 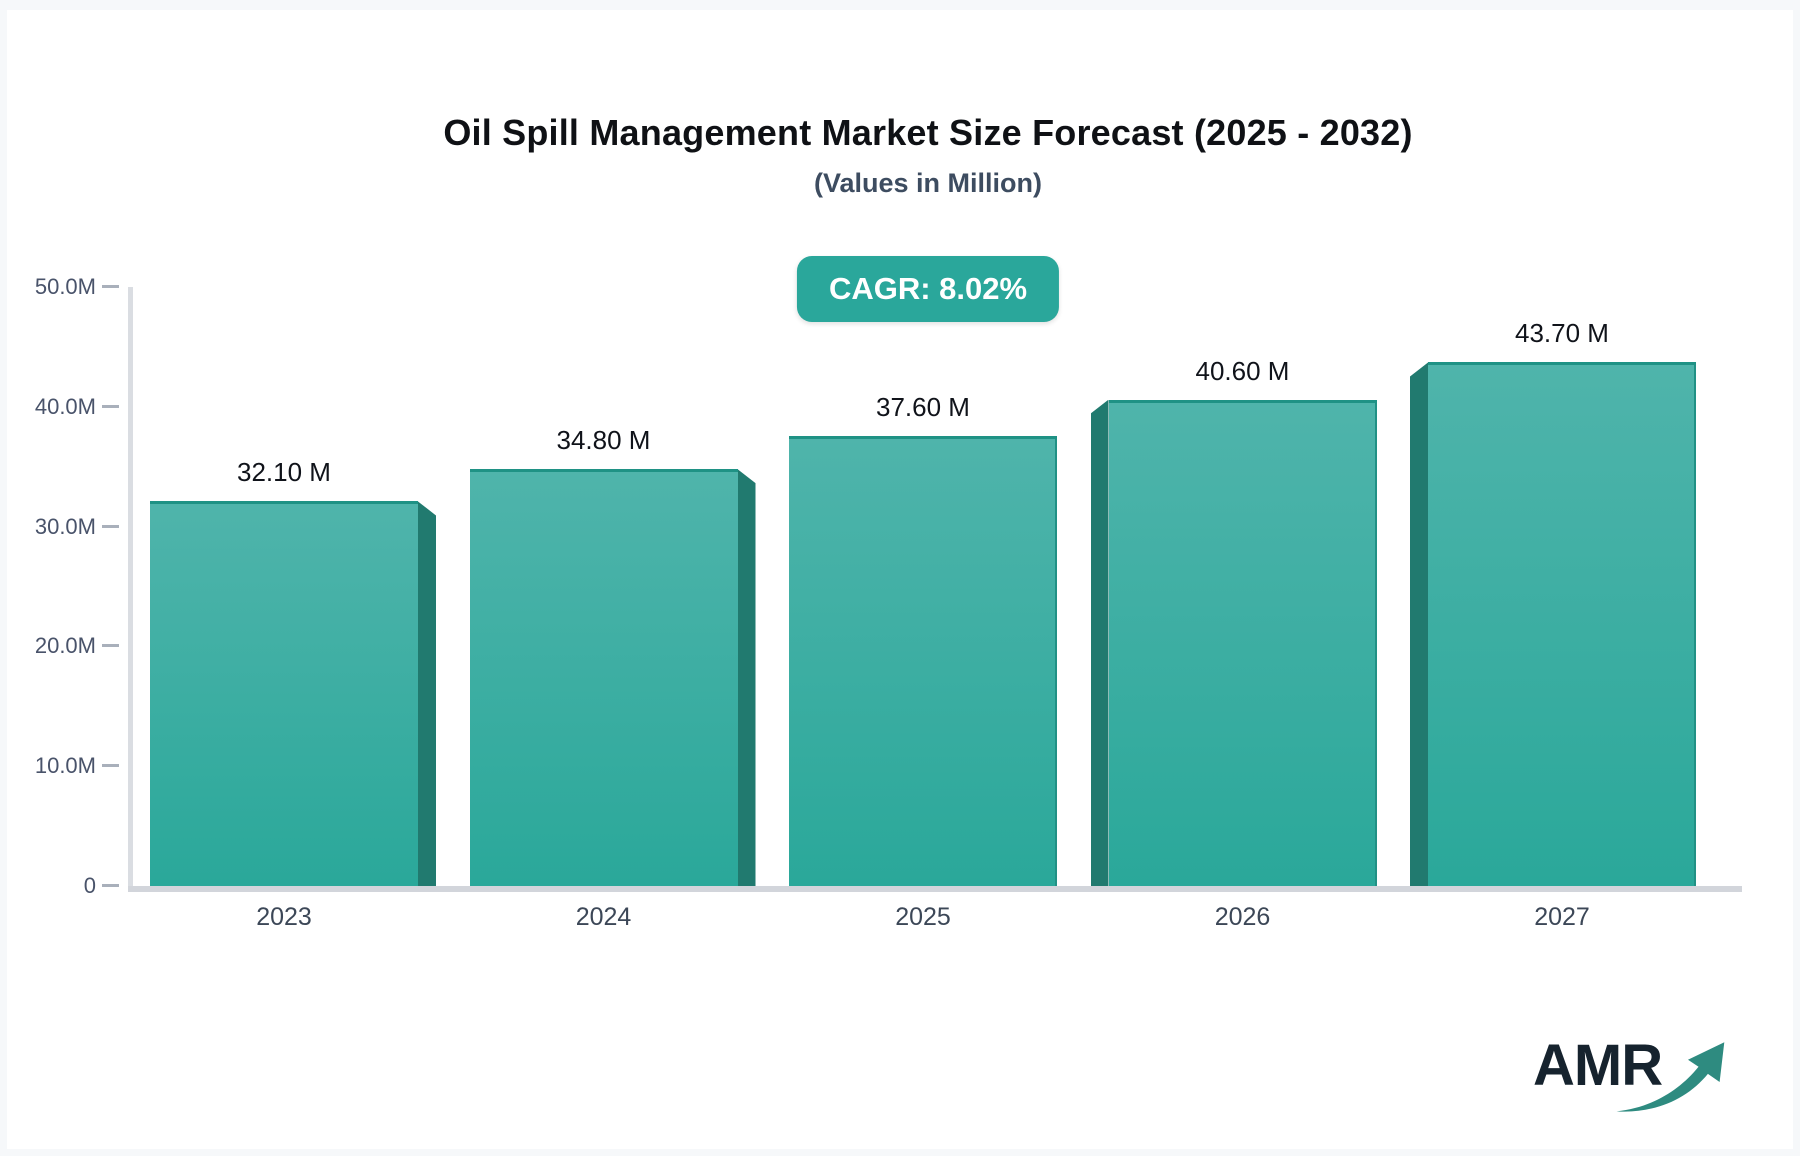 What do you see at coordinates (427, 693) in the screenshot?
I see `bar-3d-side-2023` at bounding box center [427, 693].